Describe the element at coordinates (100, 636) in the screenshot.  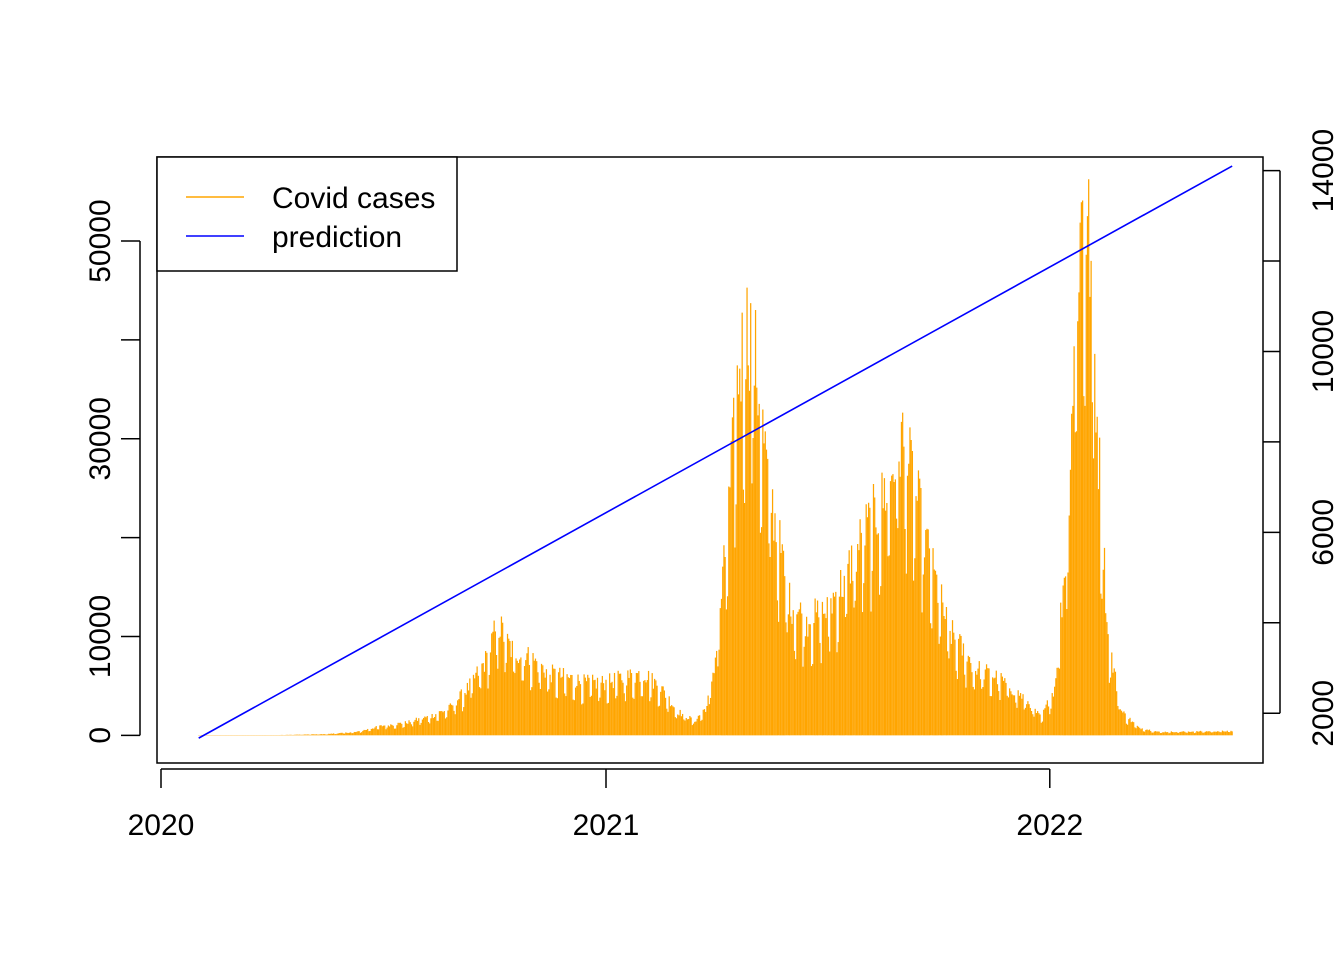
I see `y-left-tick-label: 10000` at that location.